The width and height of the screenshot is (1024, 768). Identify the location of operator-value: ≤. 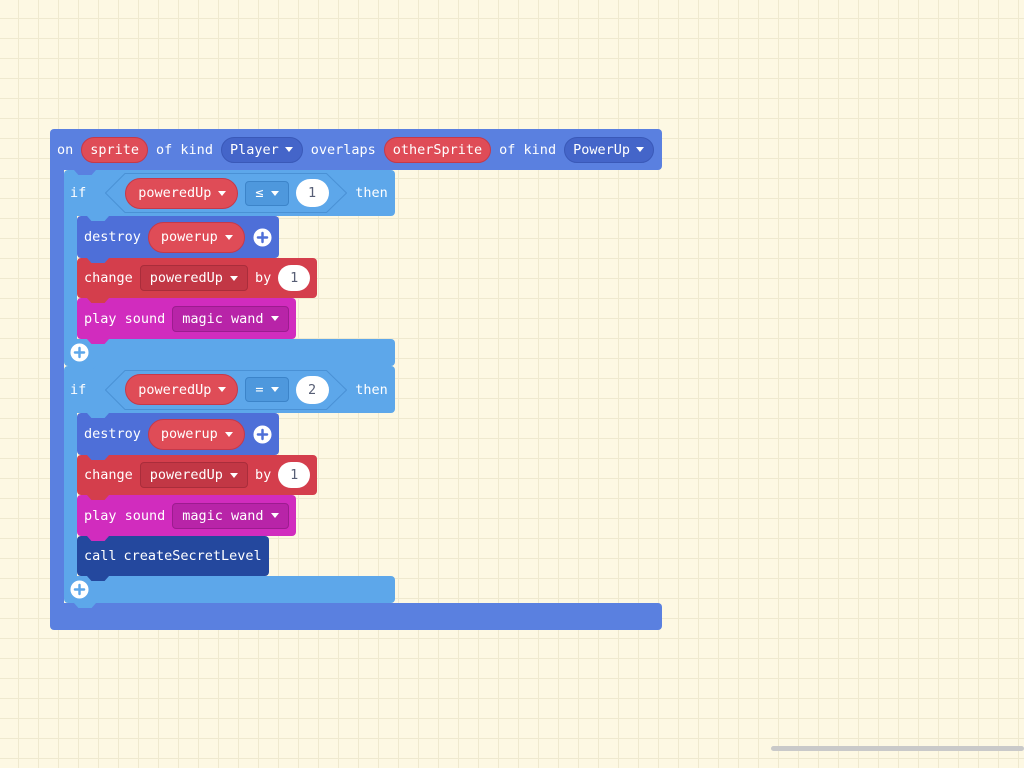
(259, 193).